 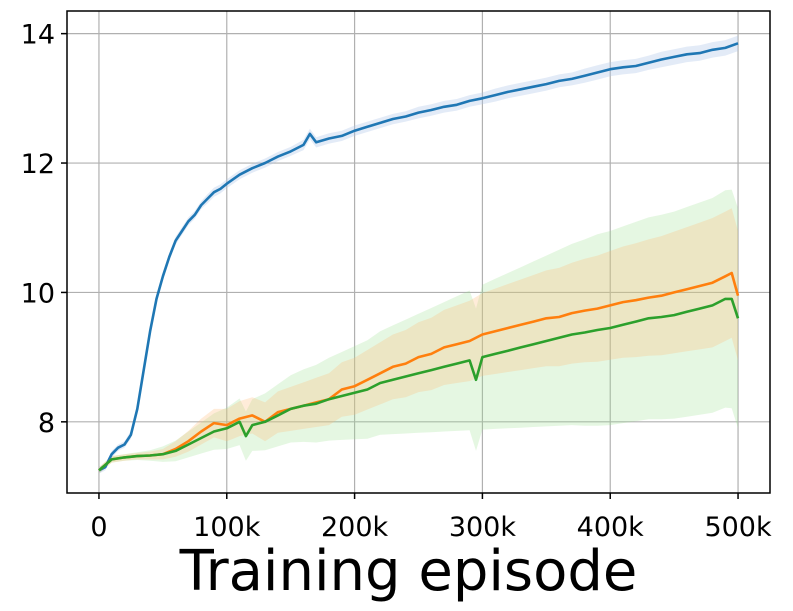 I want to click on x-tick-label: 0, so click(x=98, y=527).